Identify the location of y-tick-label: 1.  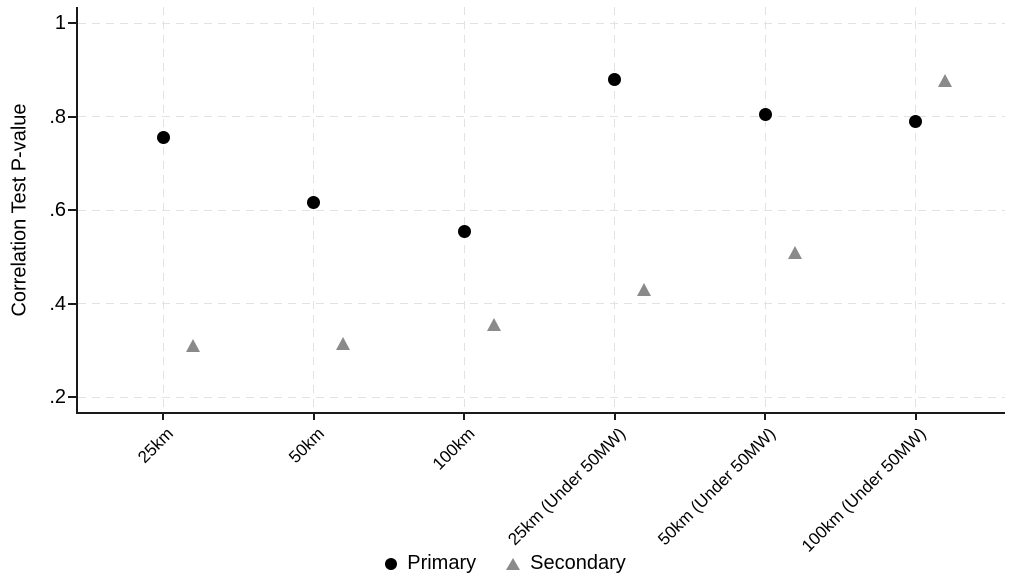
(60, 23).